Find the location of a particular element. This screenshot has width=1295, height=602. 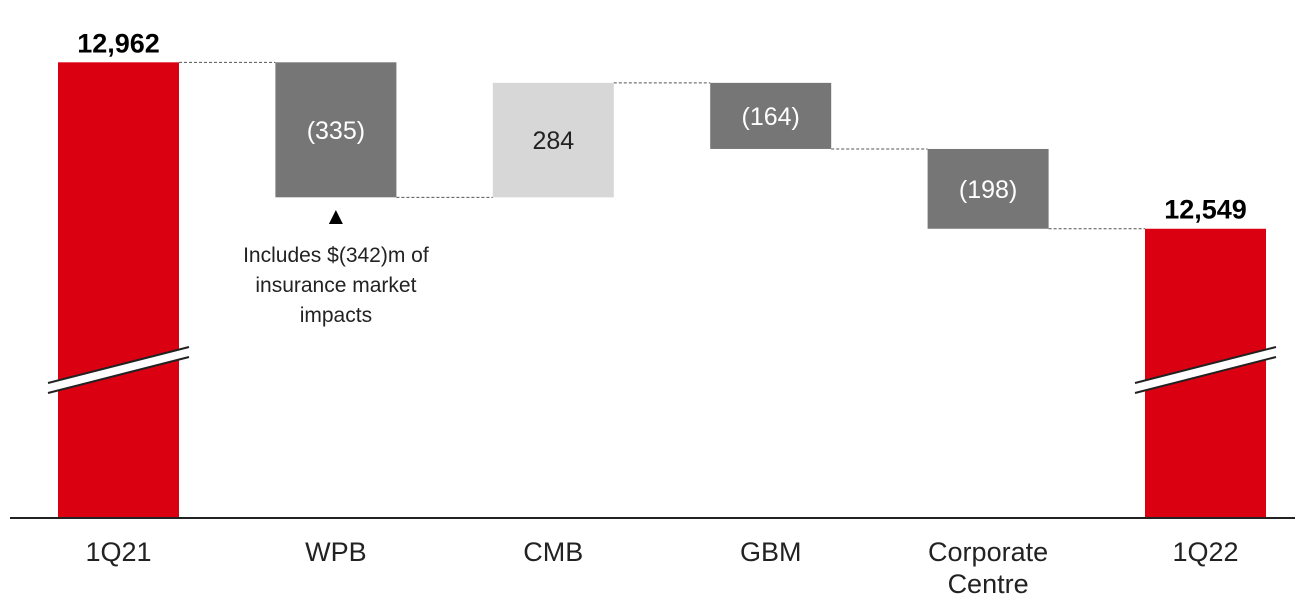

category-label: CMB is located at coordinates (553, 552).